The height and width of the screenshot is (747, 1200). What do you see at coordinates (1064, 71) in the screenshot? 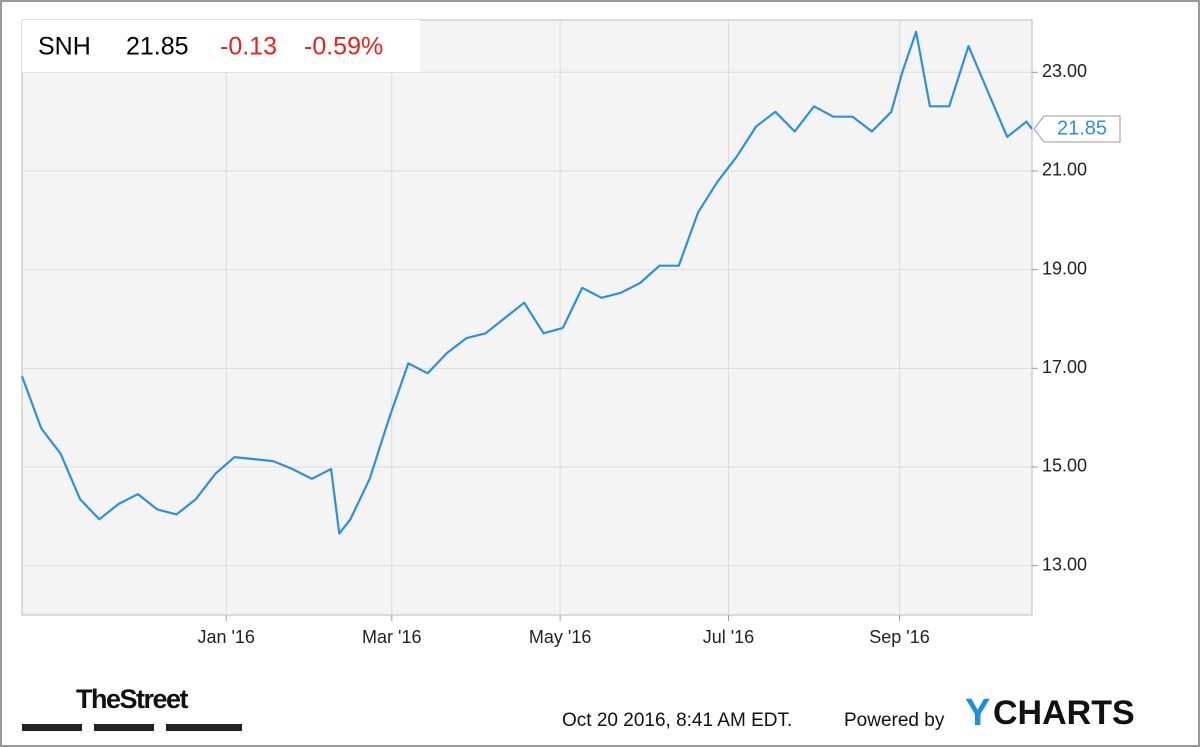
I see `y-tick-label: 23.00` at bounding box center [1064, 71].